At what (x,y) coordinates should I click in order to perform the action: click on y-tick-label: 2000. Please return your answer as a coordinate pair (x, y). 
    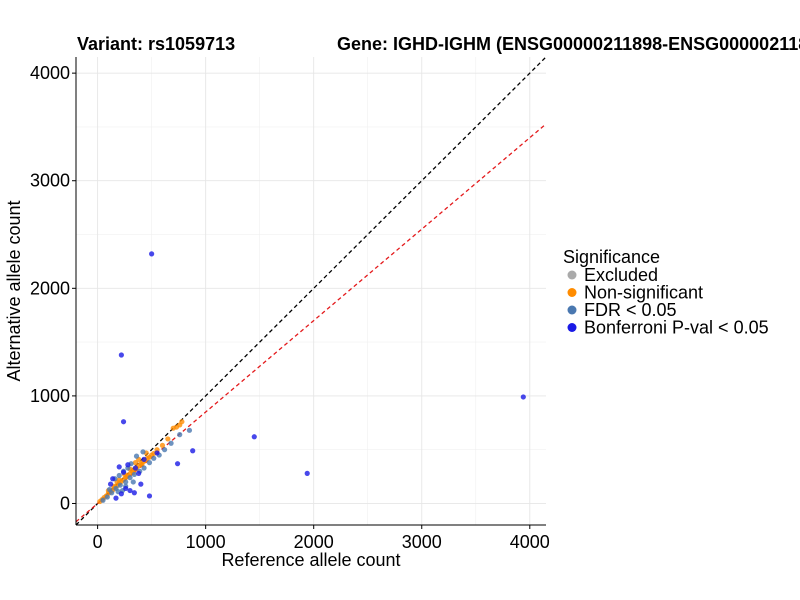
    Looking at the image, I should click on (50, 288).